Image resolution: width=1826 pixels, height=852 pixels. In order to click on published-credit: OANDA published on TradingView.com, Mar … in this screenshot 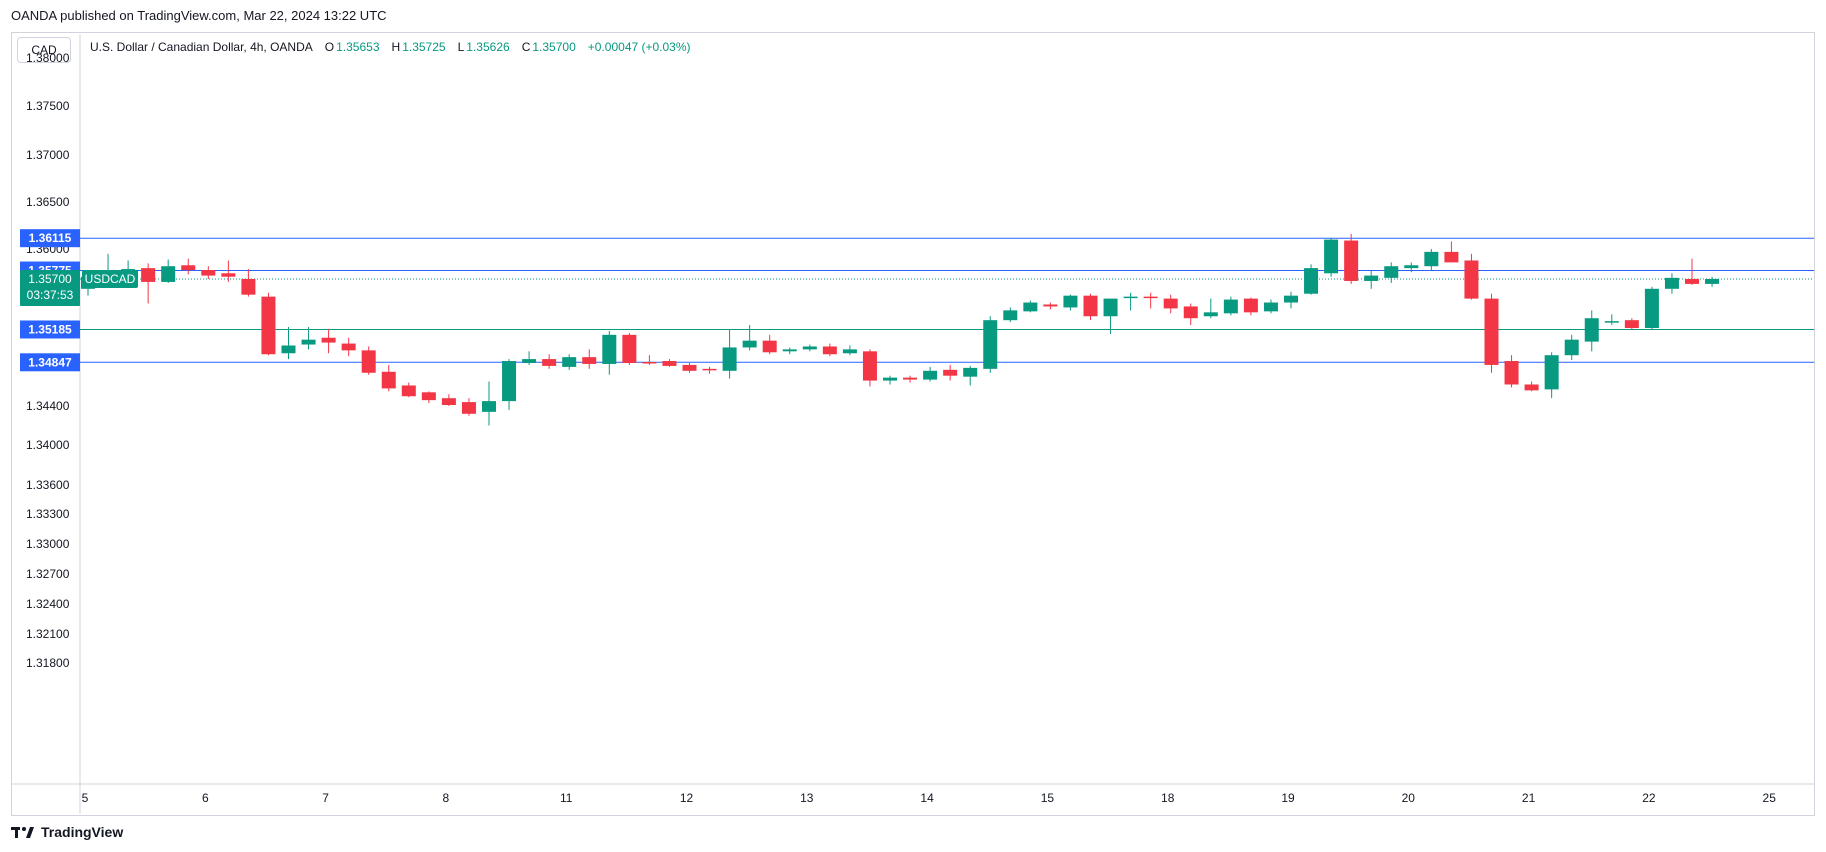, I will do `click(199, 15)`.